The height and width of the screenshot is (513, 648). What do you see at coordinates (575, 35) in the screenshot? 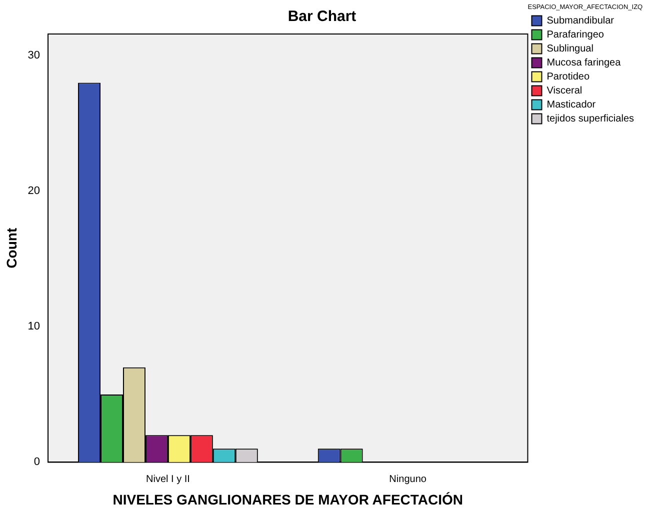
I see `legend-label: Parafaringeo` at bounding box center [575, 35].